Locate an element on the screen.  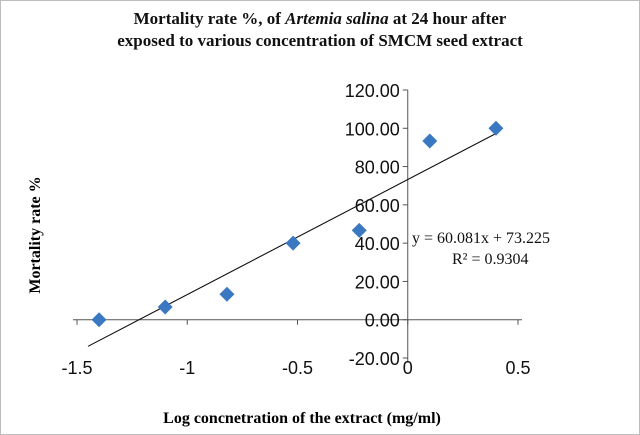
y-tick-label: 120.00 is located at coordinates (372, 91).